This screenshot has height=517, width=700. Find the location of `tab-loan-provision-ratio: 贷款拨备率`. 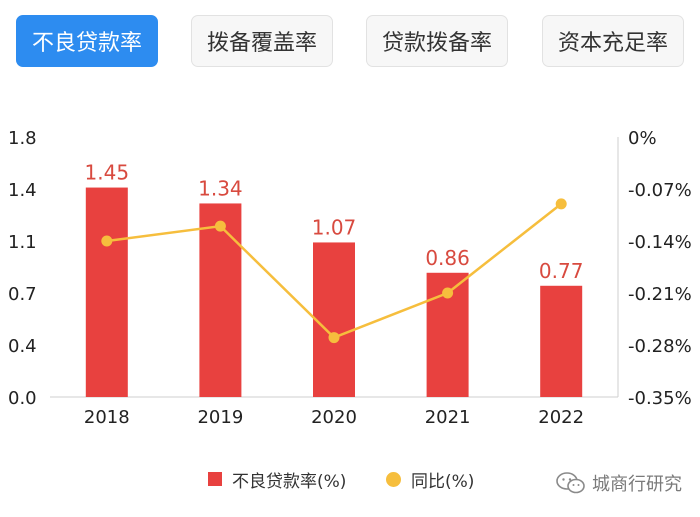

tab-loan-provision-ratio: 贷款拨备率 is located at coordinates (437, 41).